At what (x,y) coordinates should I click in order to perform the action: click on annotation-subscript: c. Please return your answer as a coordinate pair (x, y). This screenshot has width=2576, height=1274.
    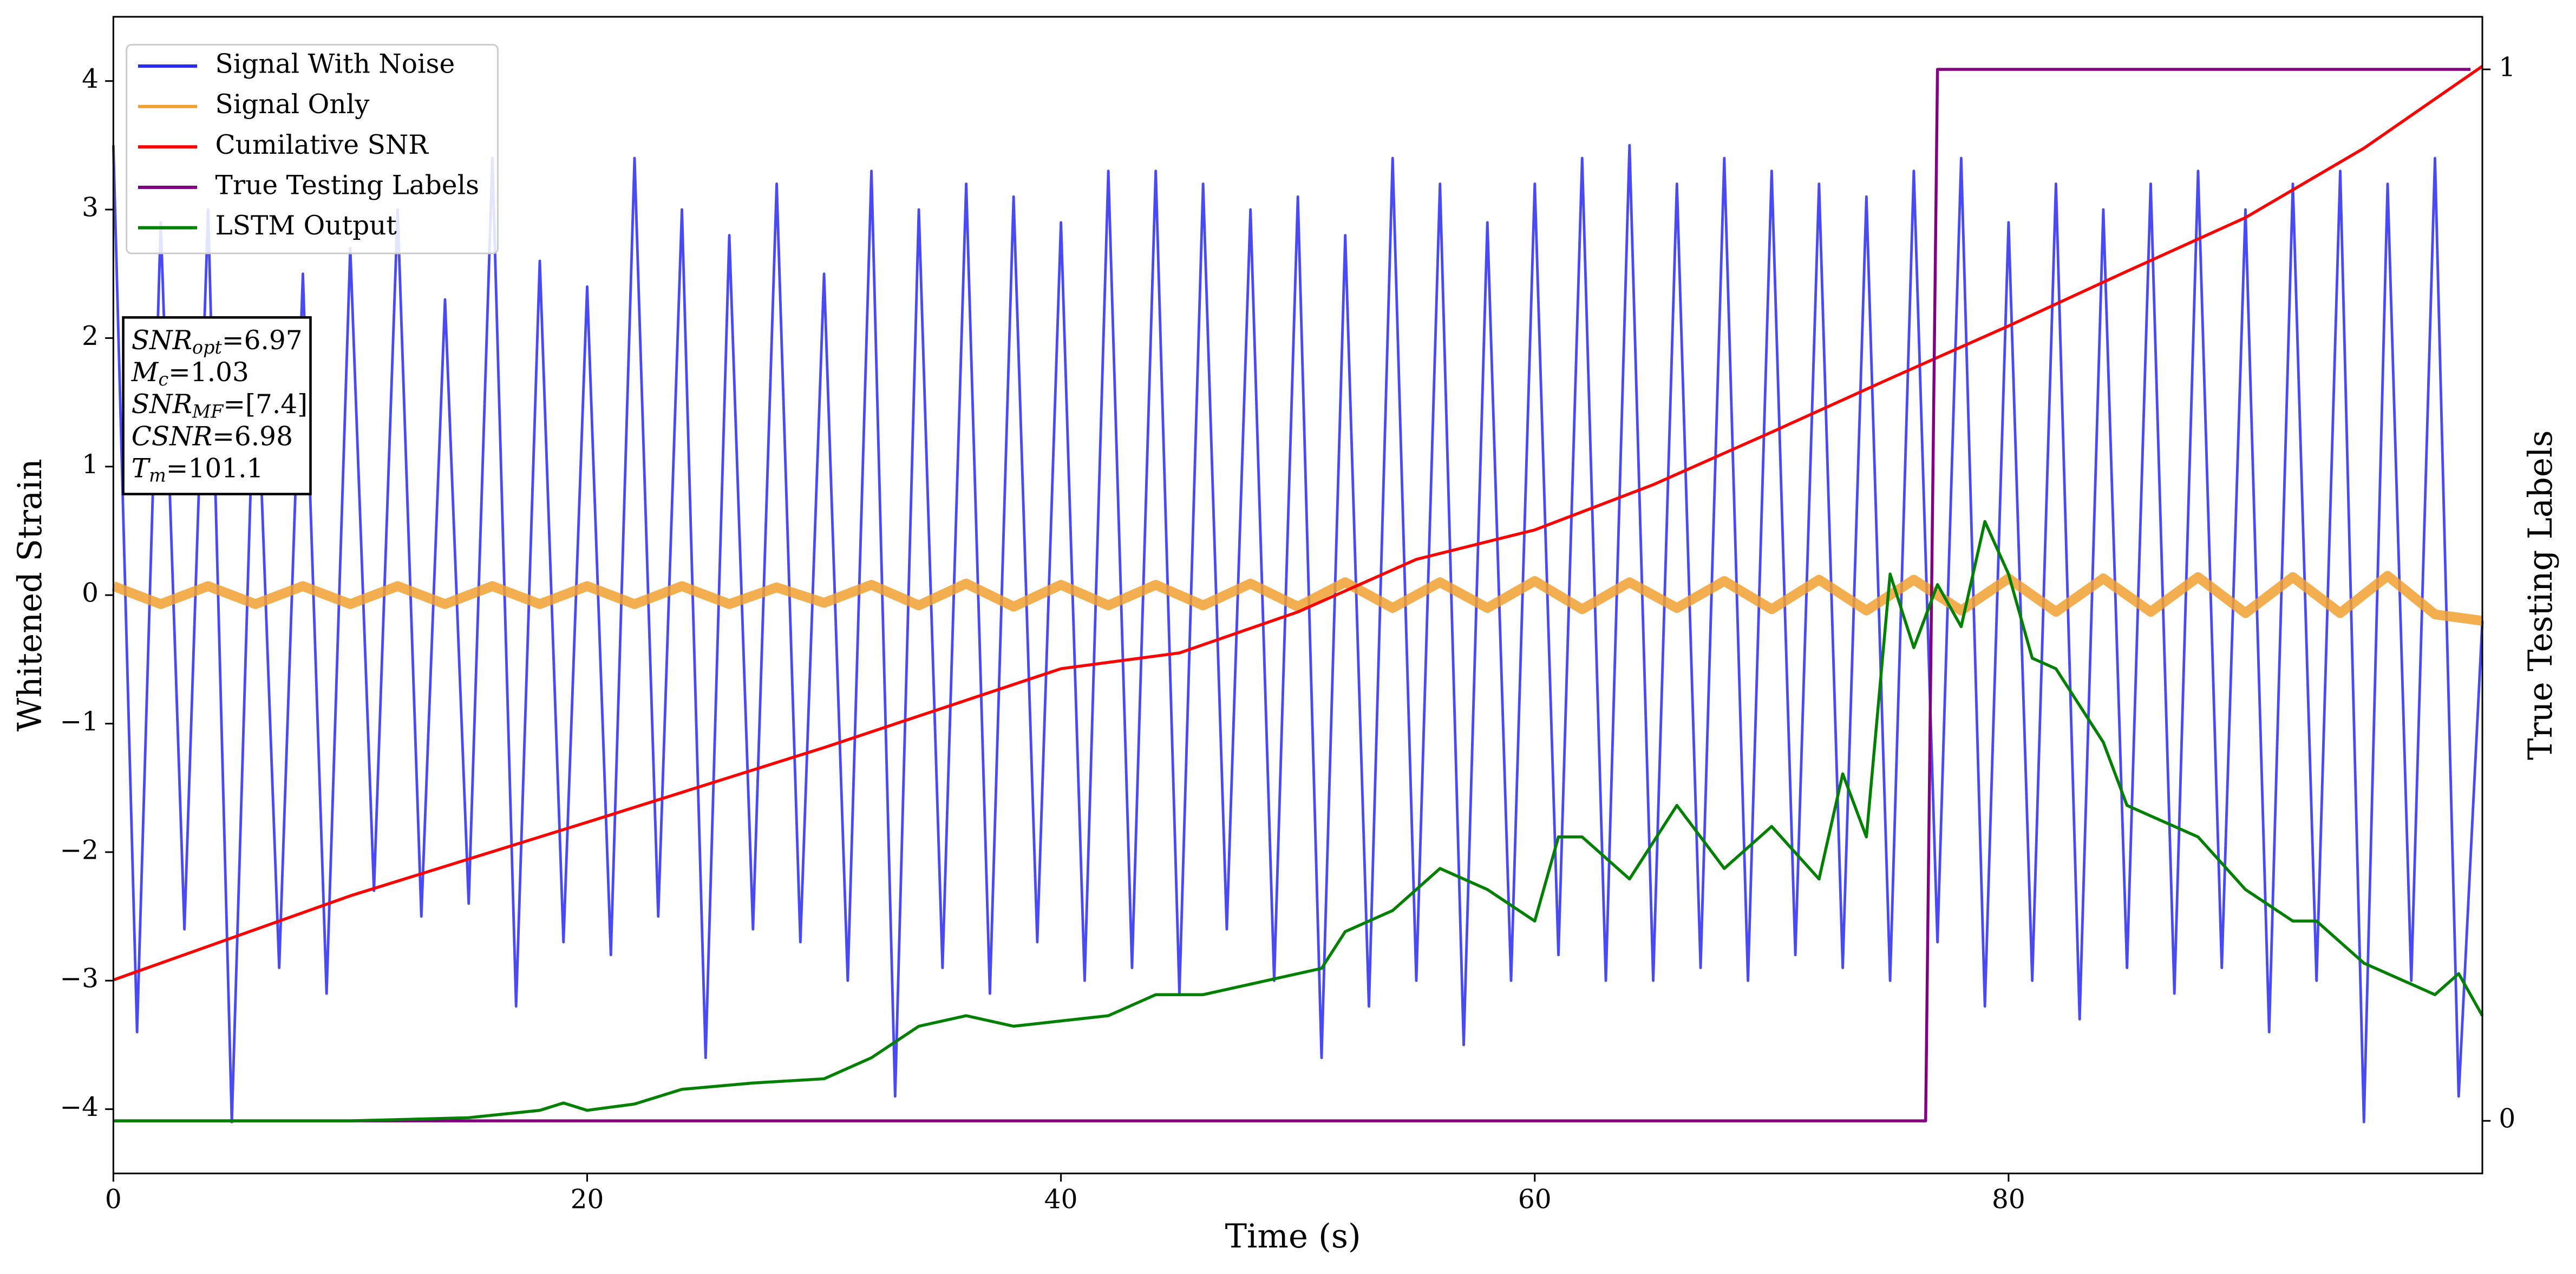
    Looking at the image, I should click on (163, 379).